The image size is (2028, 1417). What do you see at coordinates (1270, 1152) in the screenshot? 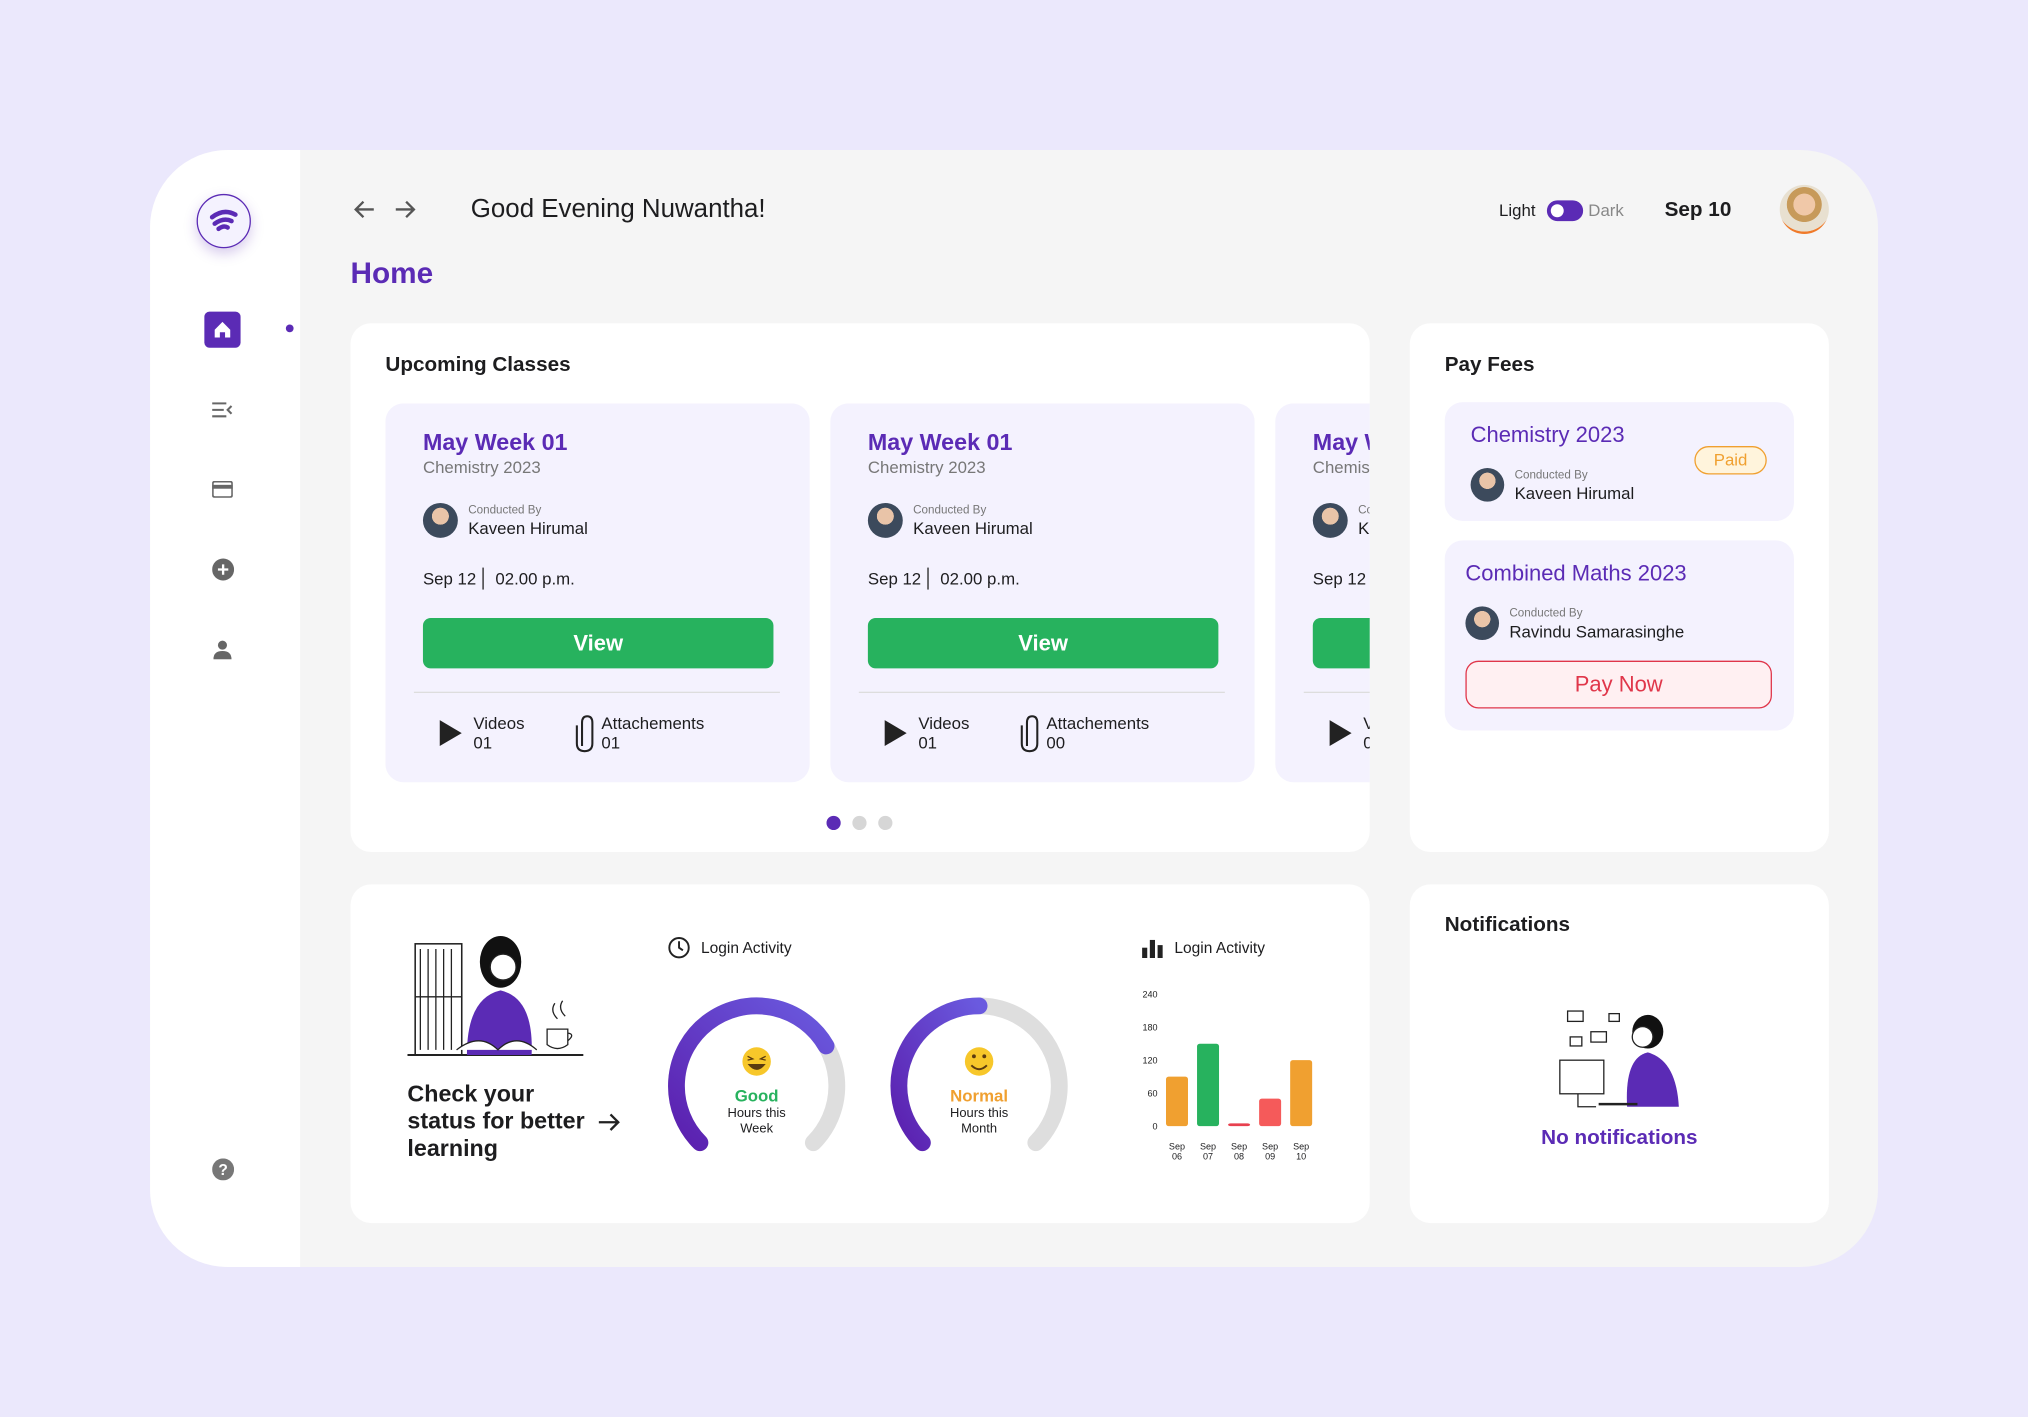
I see `x-tick-label: Sep 09` at bounding box center [1270, 1152].